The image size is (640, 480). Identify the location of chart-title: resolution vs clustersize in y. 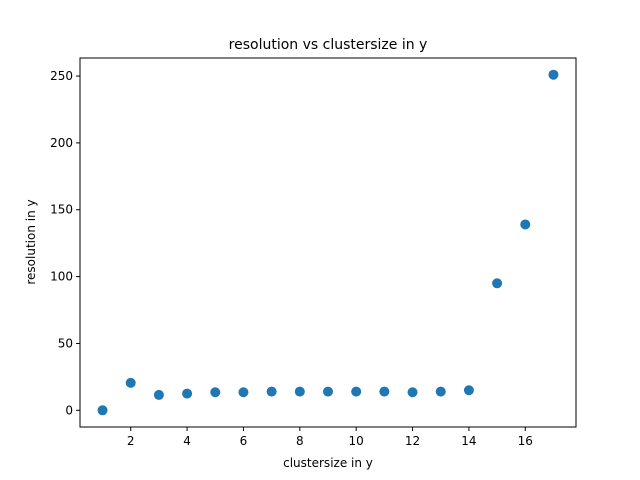
(328, 45).